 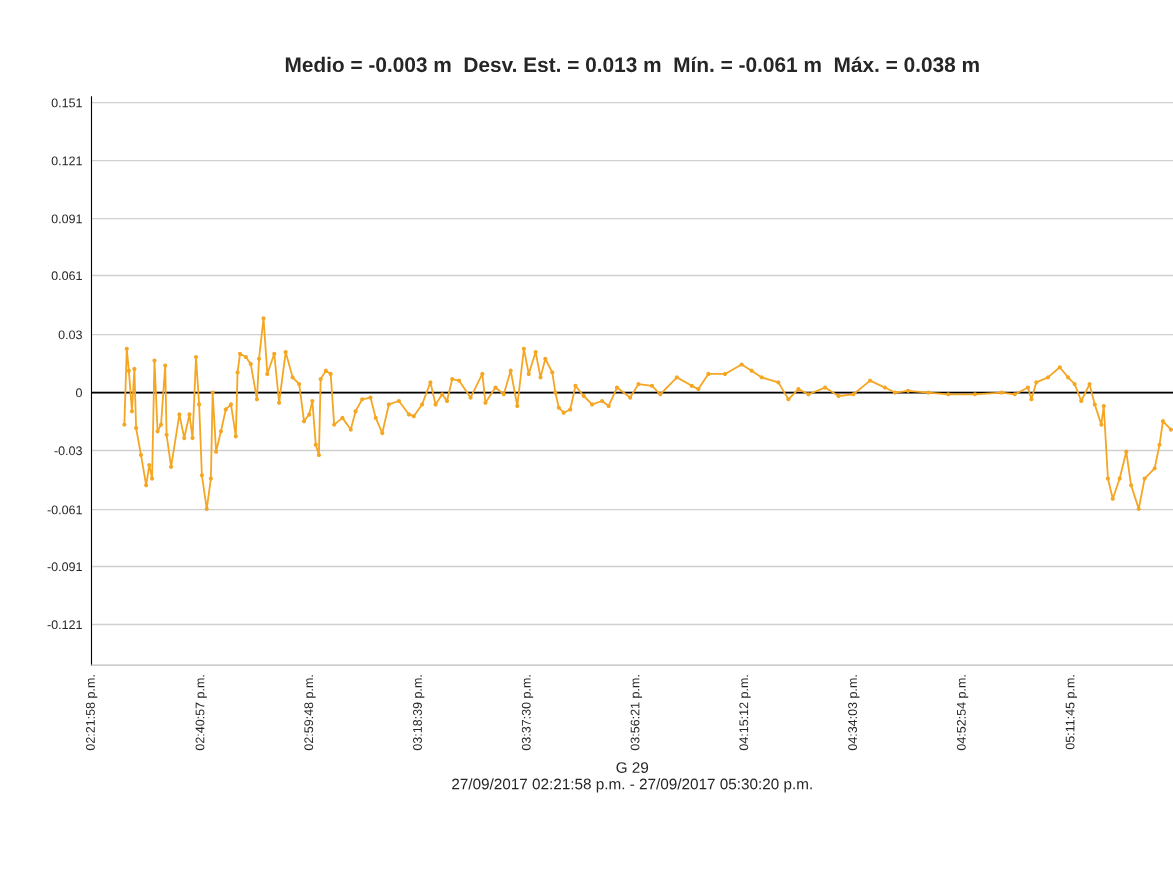 What do you see at coordinates (92, 713) in the screenshot?
I see `x-tick-label: 02:21:58 p.m.` at bounding box center [92, 713].